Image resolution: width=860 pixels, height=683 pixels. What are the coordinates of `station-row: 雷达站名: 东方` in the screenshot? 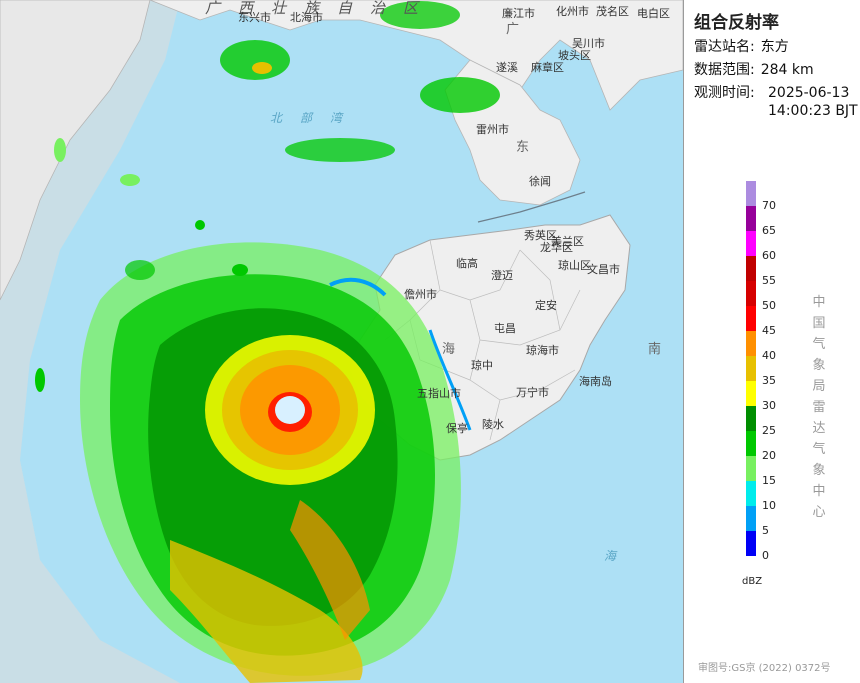 It's located at (741, 47).